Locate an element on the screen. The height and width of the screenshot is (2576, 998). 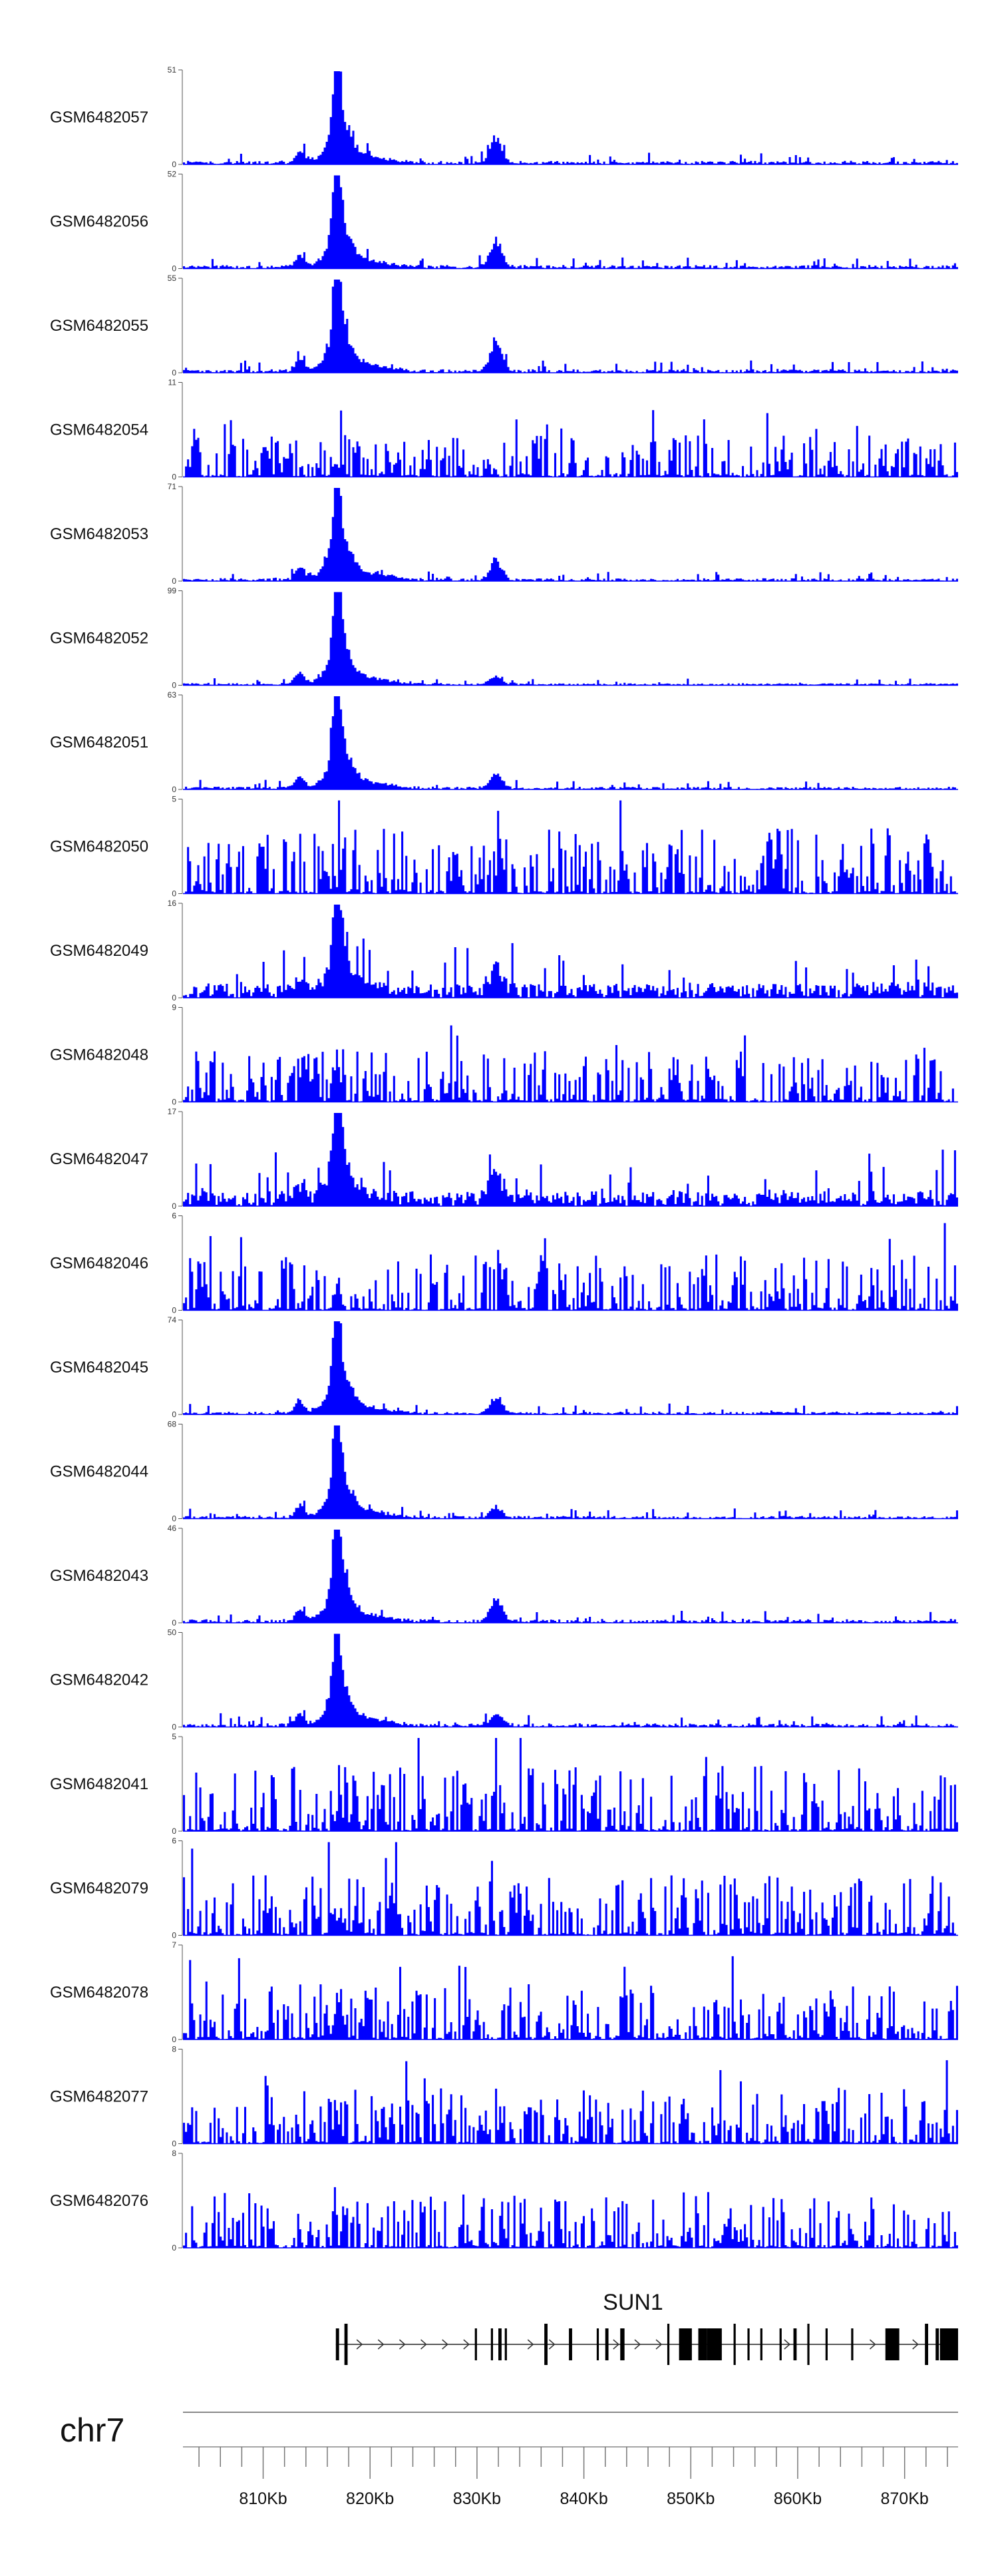
tick-label: 830Kb is located at coordinates (477, 2498).